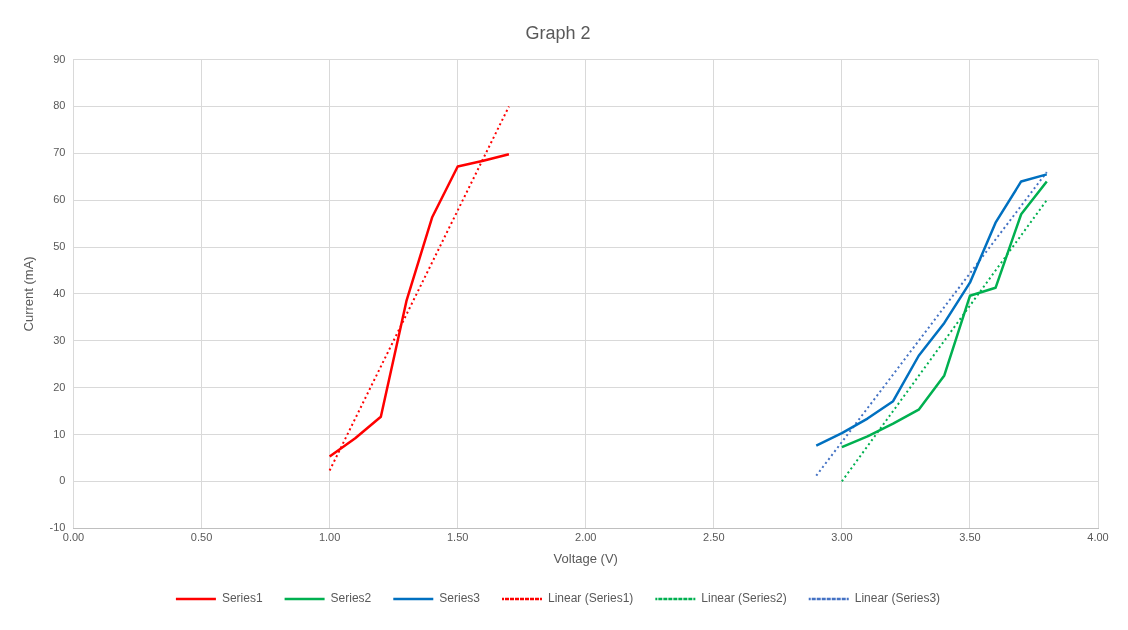  I want to click on legend-label: Linear (Series3), so click(897, 598).